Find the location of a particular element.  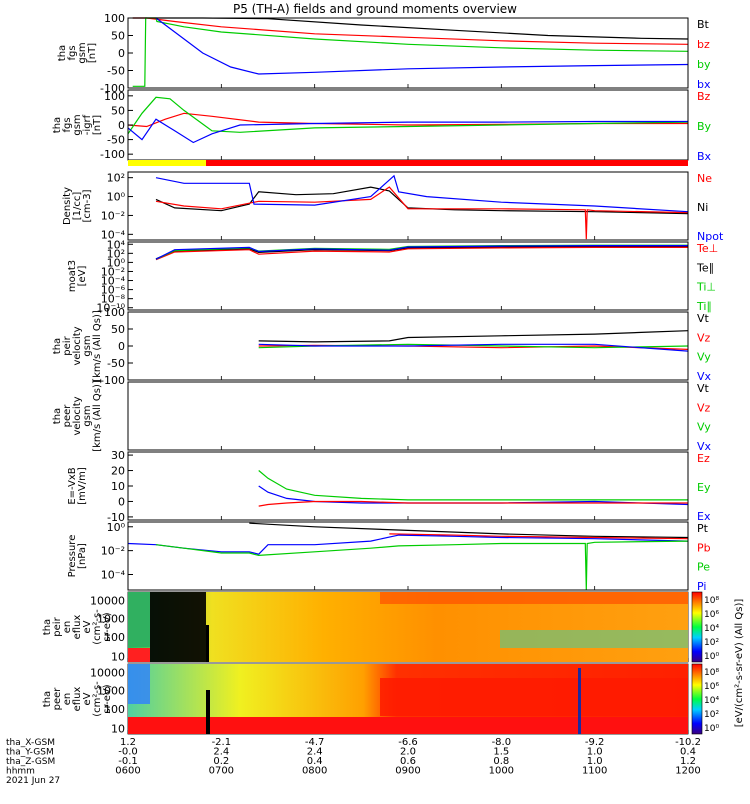

panel-temperature-ytick-label: 10⁻⁶ is located at coordinates (113, 290).